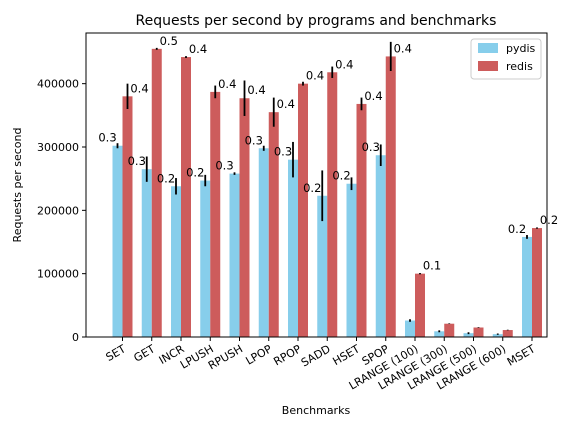  I want to click on y-tick-label: 0, so click(75, 337).